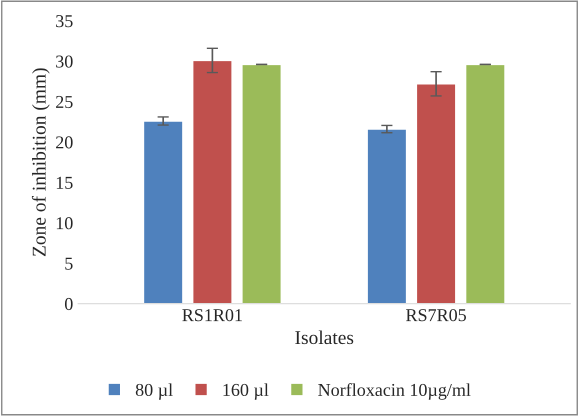 Image resolution: width=579 pixels, height=416 pixels. Describe the element at coordinates (436, 315) in the screenshot. I see `x-tick-label: RS7R05` at that location.